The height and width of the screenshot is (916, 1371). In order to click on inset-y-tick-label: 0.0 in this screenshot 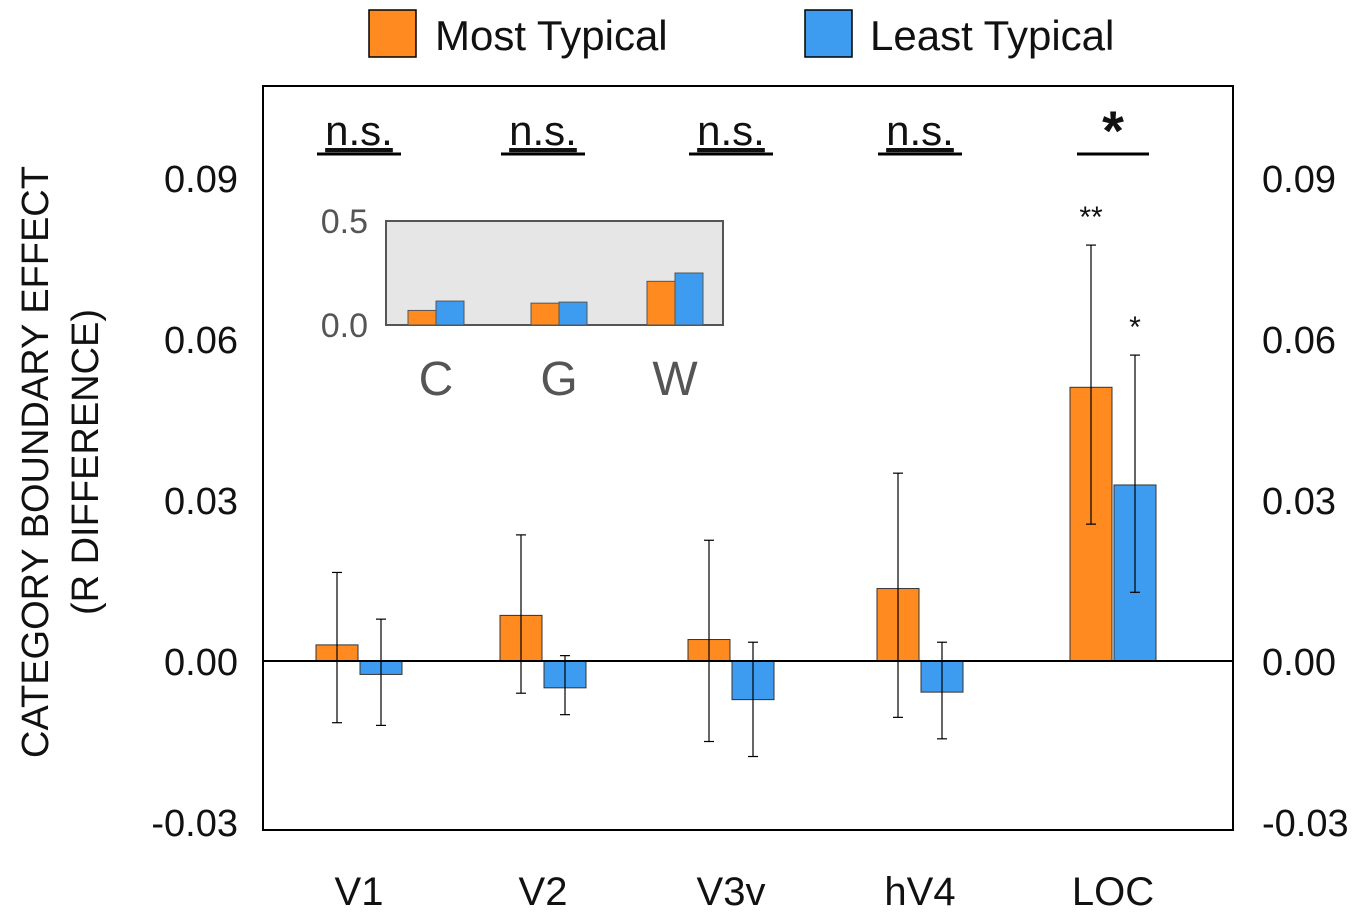, I will do `click(344, 326)`.